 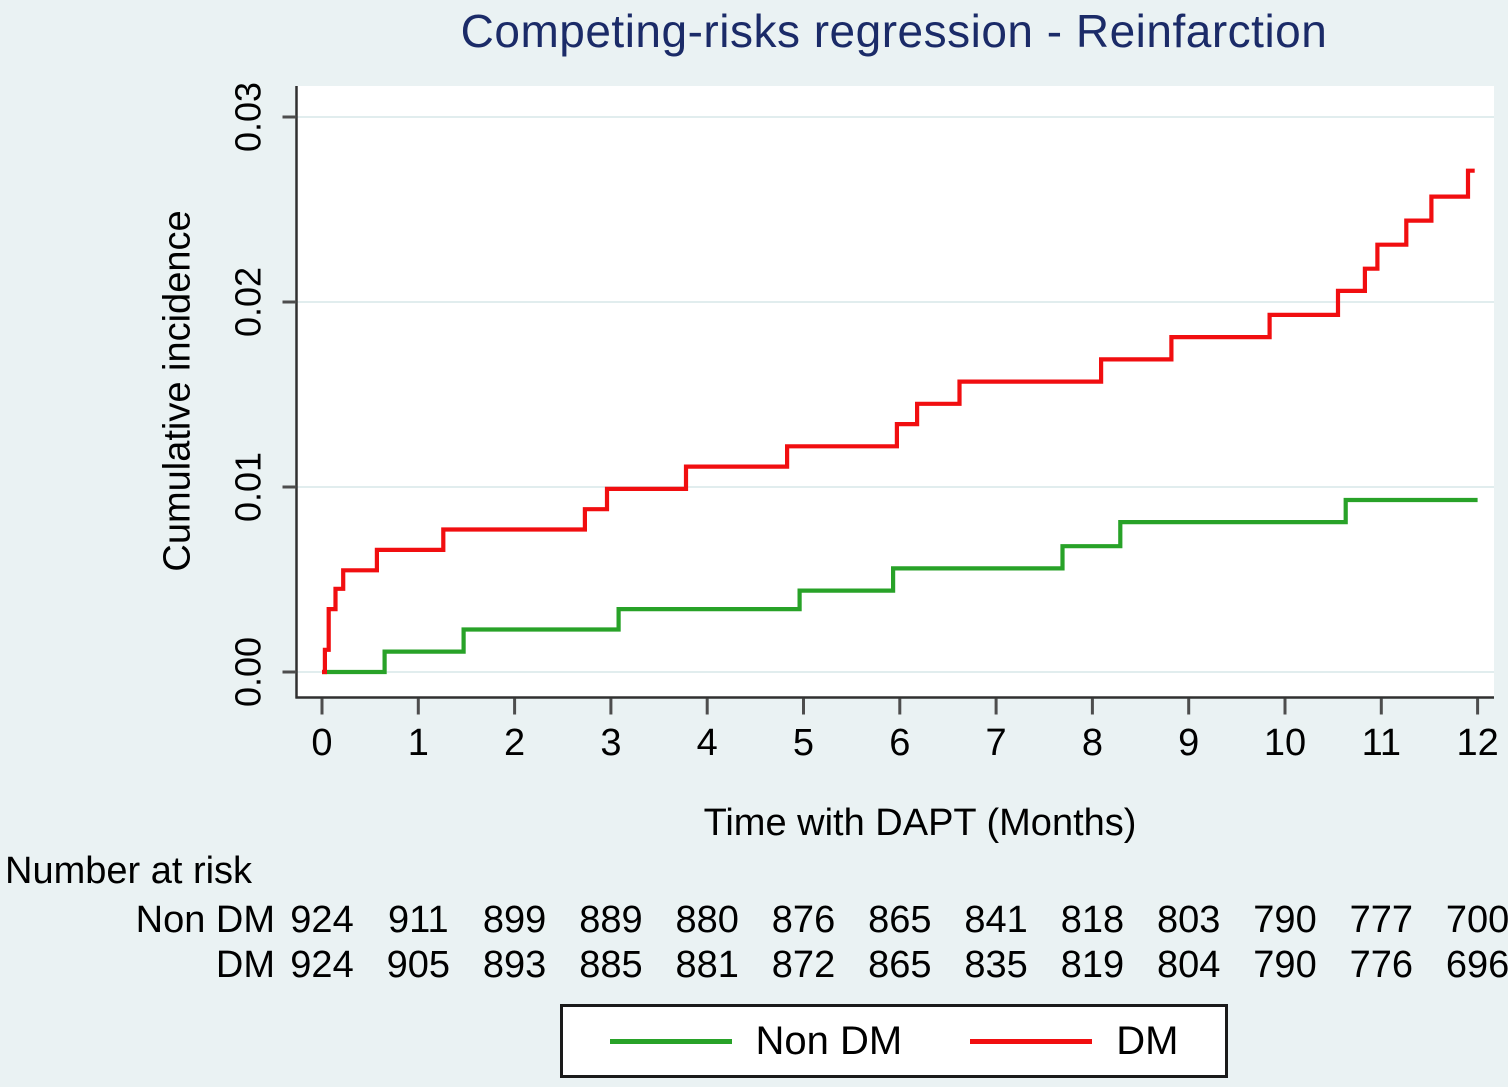 I want to click on x-tick-label: 1, so click(x=418, y=743).